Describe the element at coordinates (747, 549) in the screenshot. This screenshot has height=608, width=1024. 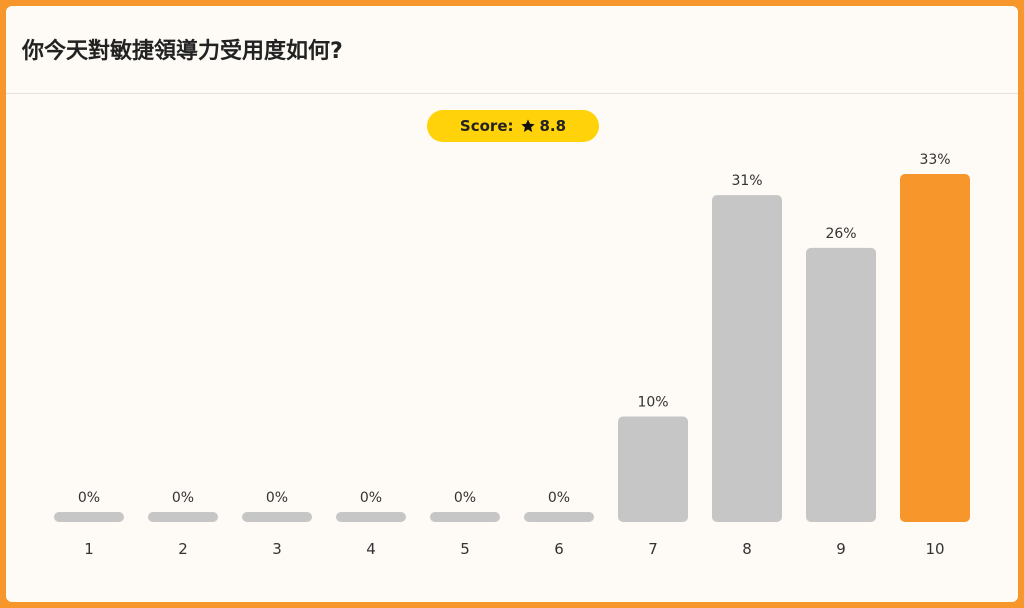
I see `x-tick-label-8: 8` at that location.